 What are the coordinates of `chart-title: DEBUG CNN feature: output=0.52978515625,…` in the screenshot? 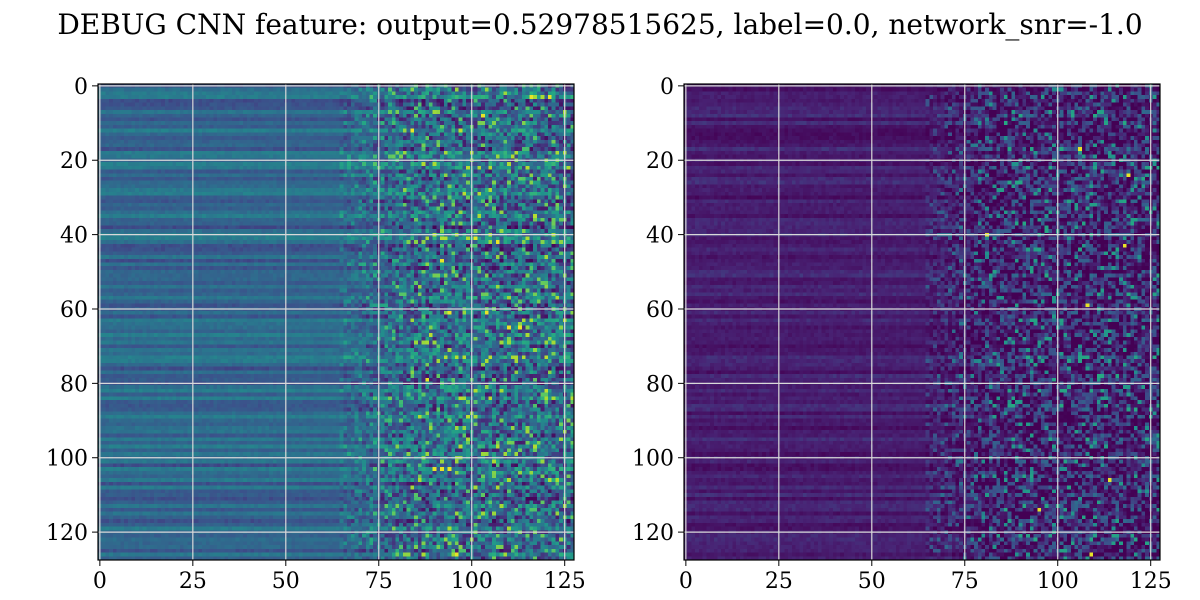 It's located at (599, 24).